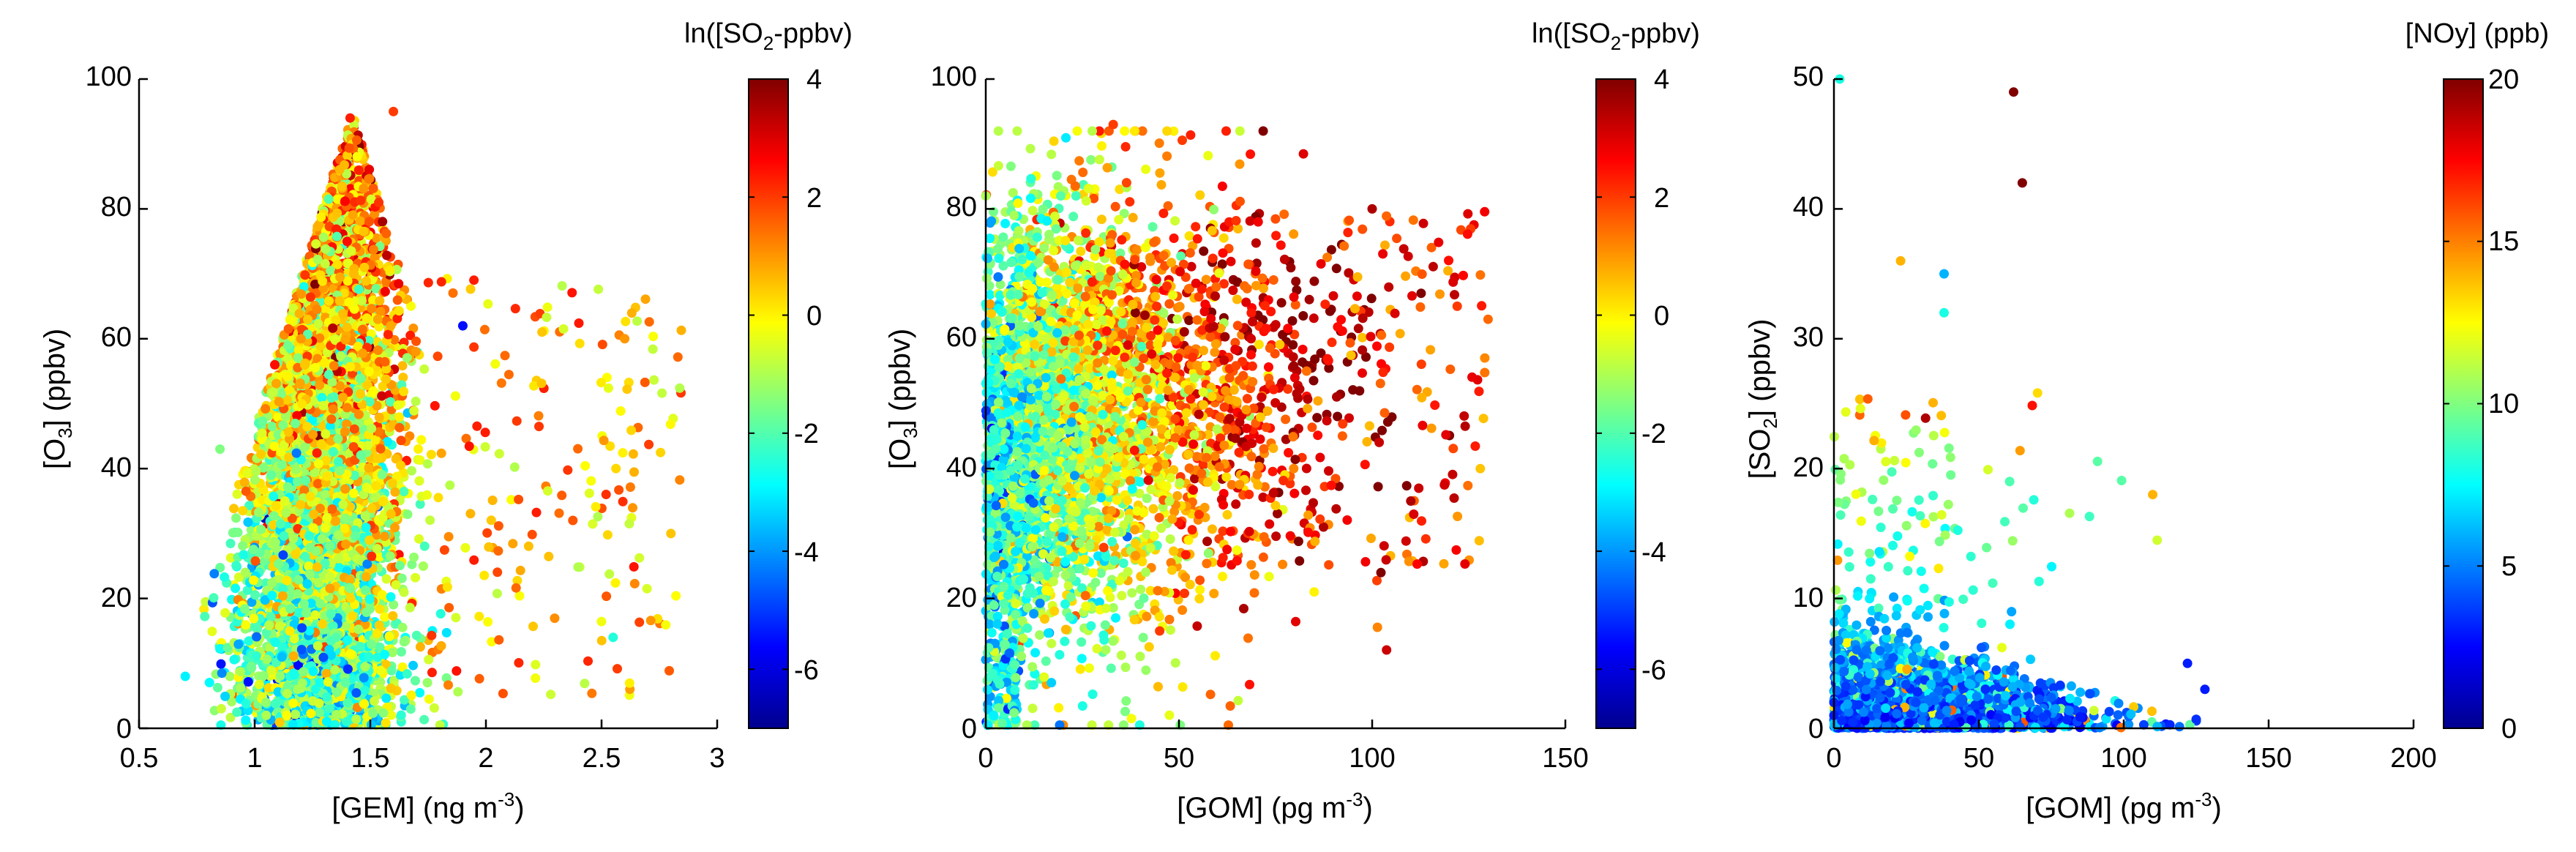 This screenshot has height=852, width=2576. I want to click on panel-1-points, so click(433, 418).